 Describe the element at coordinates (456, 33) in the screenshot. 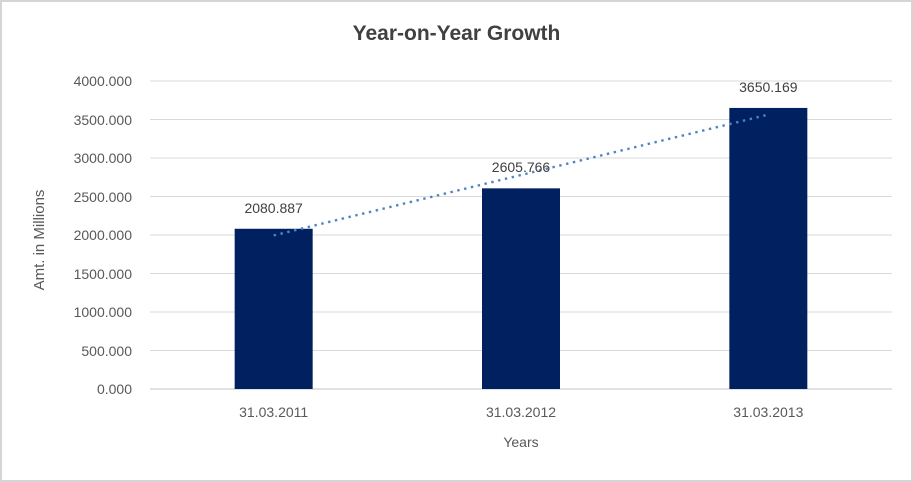

I see `chart-title: Year-on-Year Growth` at that location.